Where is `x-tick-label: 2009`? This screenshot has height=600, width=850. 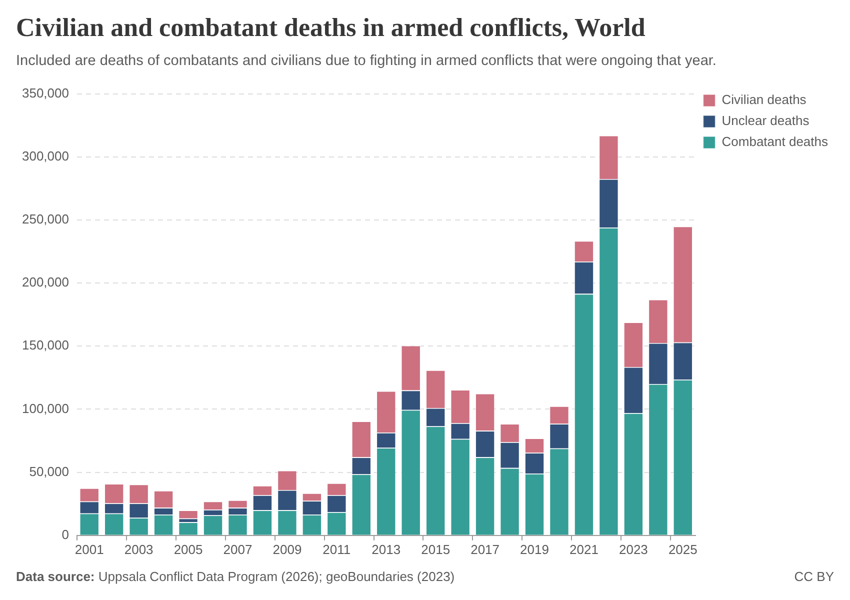 x-tick-label: 2009 is located at coordinates (287, 549).